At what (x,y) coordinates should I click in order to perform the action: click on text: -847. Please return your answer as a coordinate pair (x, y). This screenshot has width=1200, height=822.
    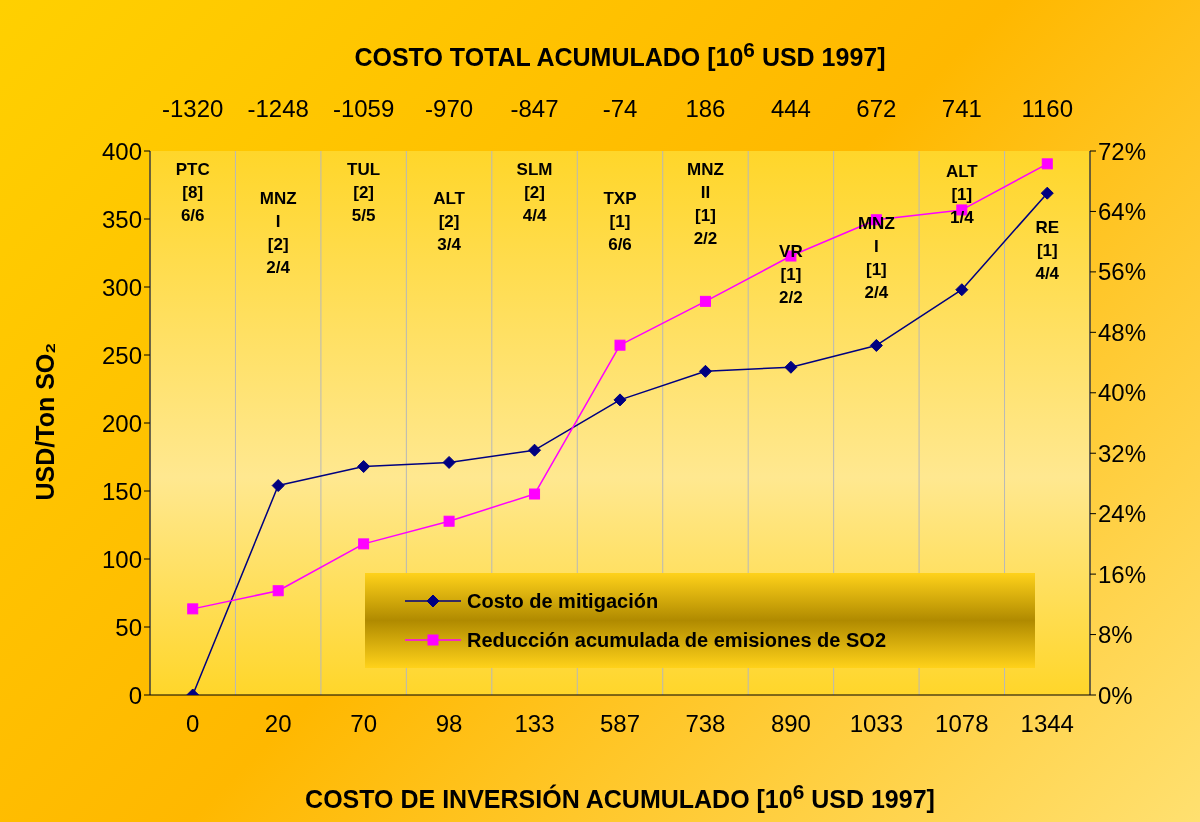
    Looking at the image, I should click on (534, 109).